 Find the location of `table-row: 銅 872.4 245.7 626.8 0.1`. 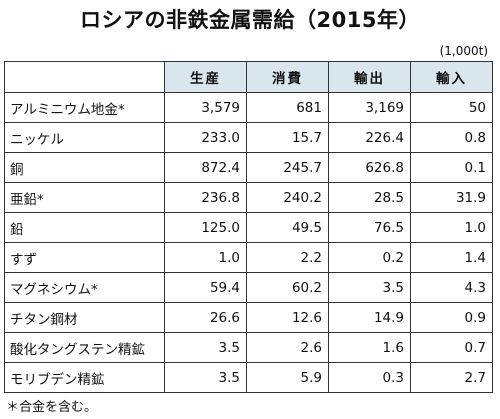

table-row: 銅 872.4 245.7 626.8 0.1 is located at coordinates (248, 167).